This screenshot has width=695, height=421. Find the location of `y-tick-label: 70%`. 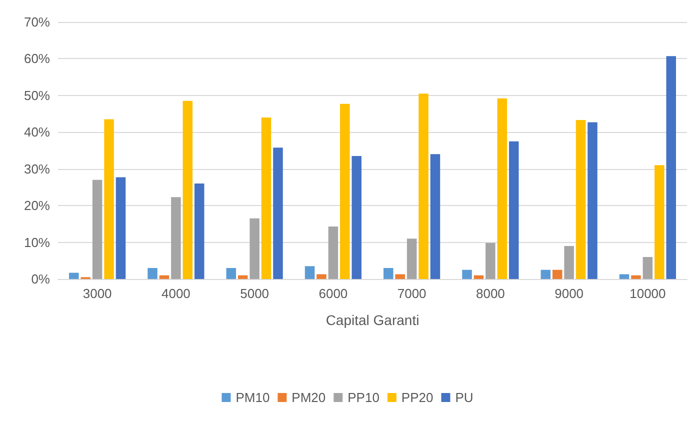

y-tick-label: 70% is located at coordinates (37, 22).